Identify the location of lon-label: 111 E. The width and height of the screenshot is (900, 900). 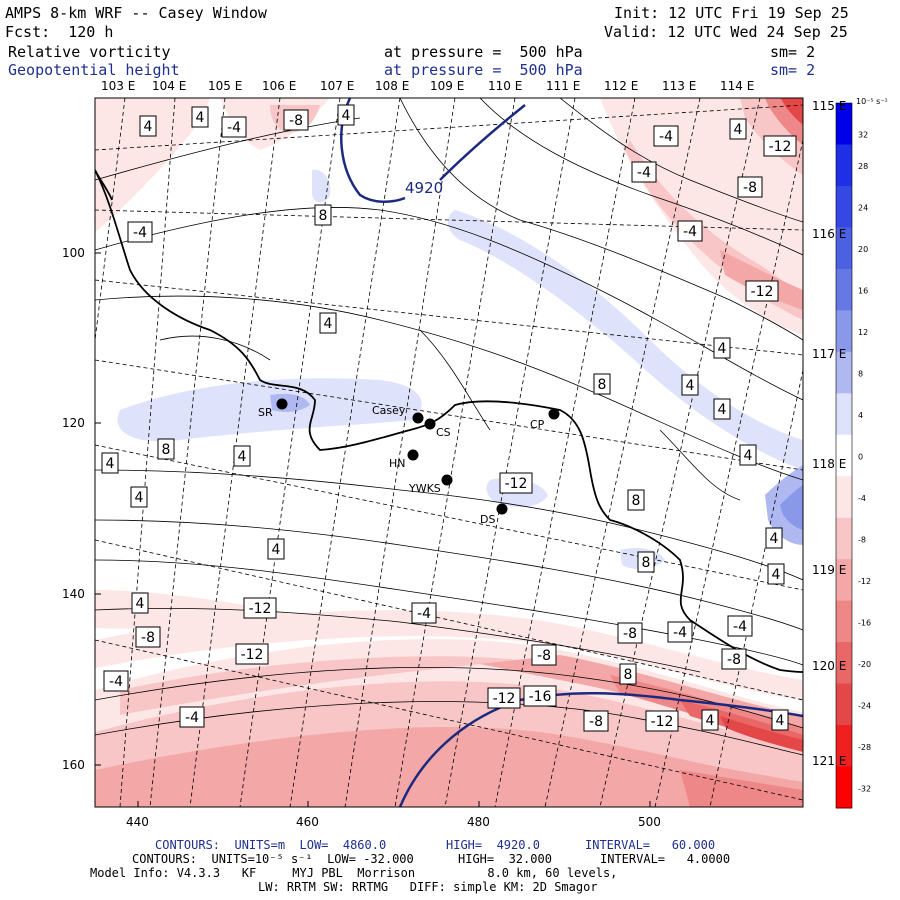
(563, 86).